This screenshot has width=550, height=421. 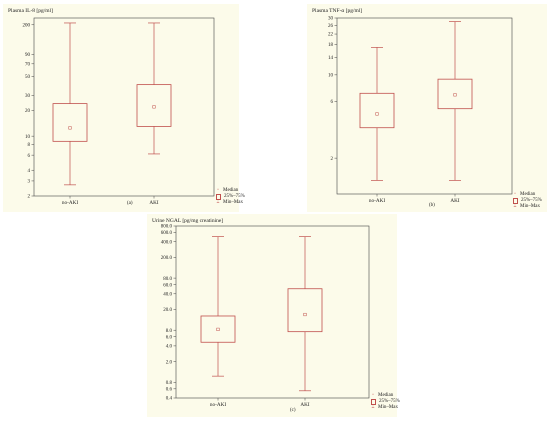 What do you see at coordinates (130, 203) in the screenshot?
I see `panel-label: (a)` at bounding box center [130, 203].